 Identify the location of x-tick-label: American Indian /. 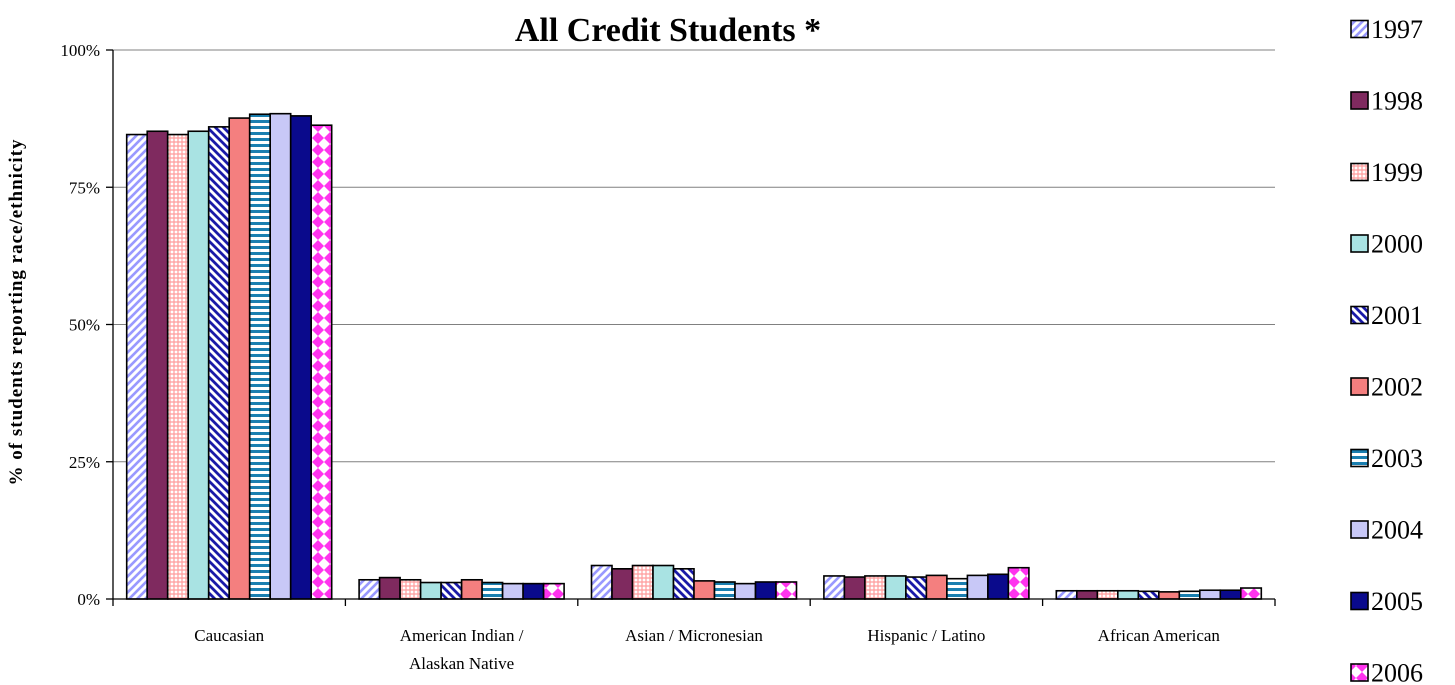
(462, 635).